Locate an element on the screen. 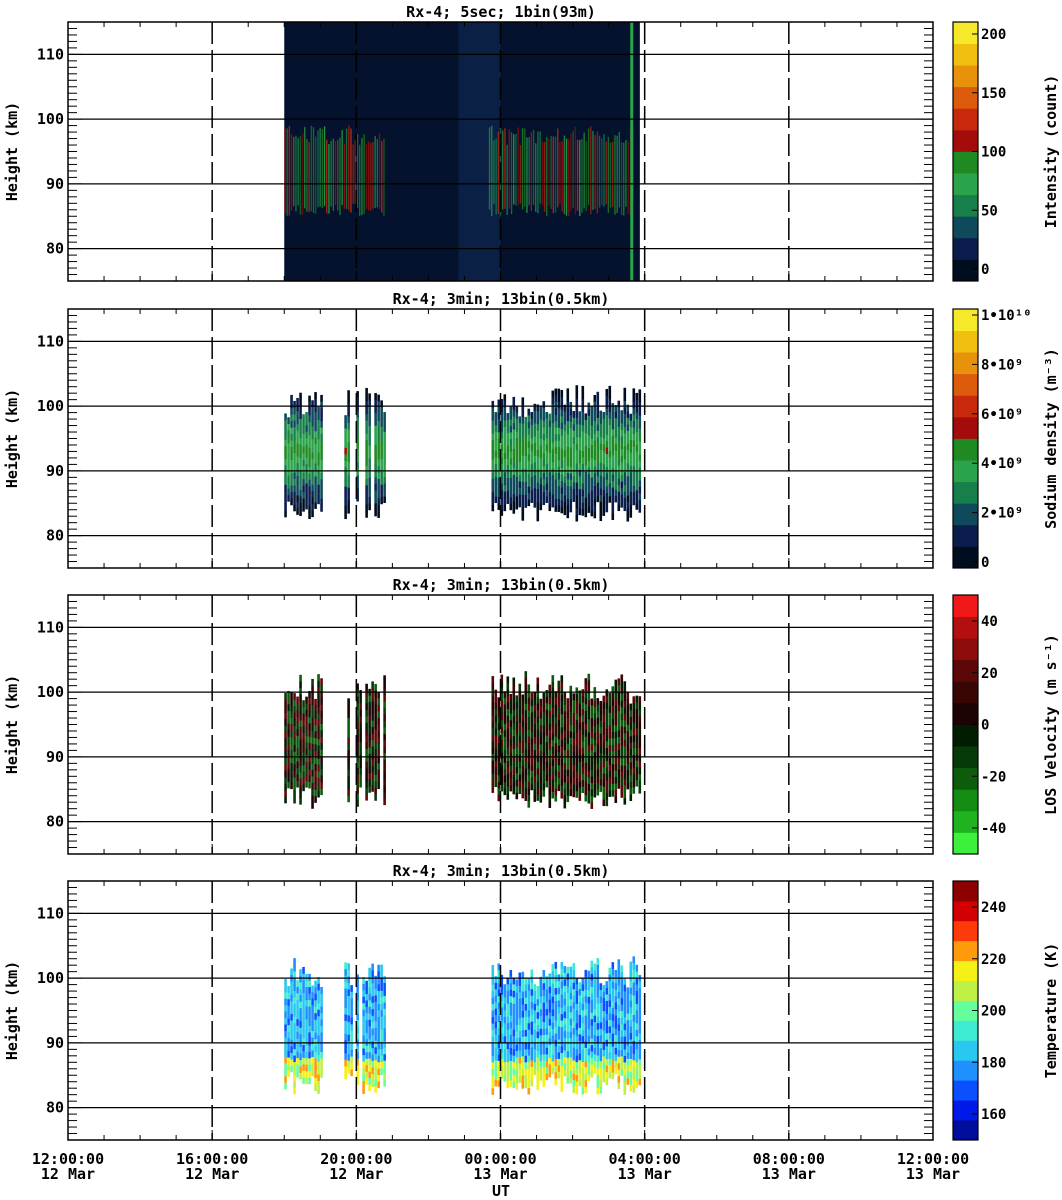 This screenshot has height=1200, width=1062. colorbar-tick-label: 0 is located at coordinates (985, 563).